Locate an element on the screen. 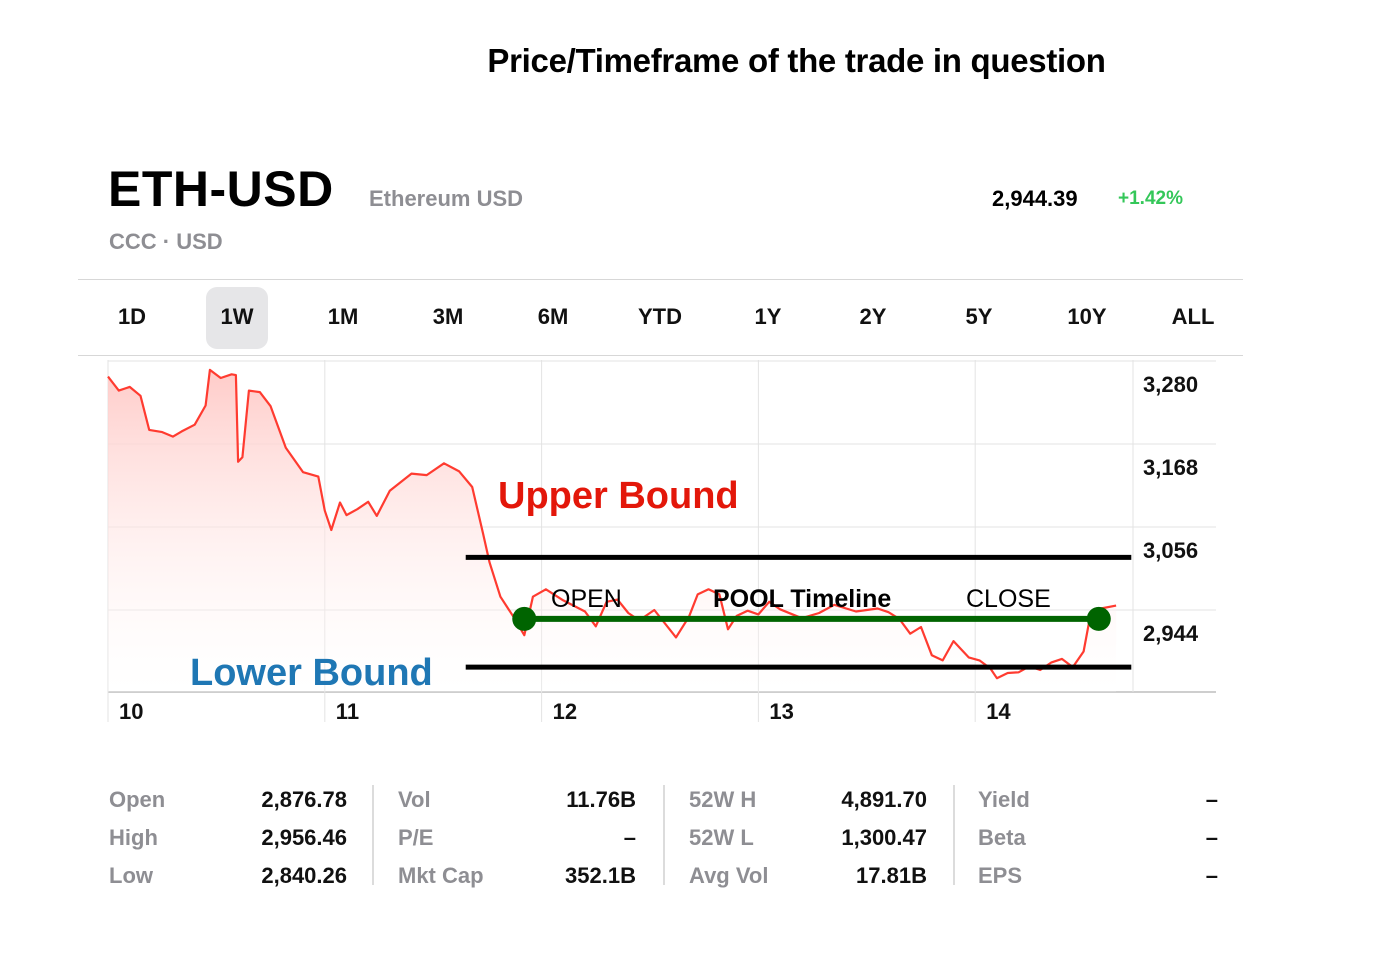 This screenshot has height=963, width=1400. stat-value: 11.76B is located at coordinates (601, 799).